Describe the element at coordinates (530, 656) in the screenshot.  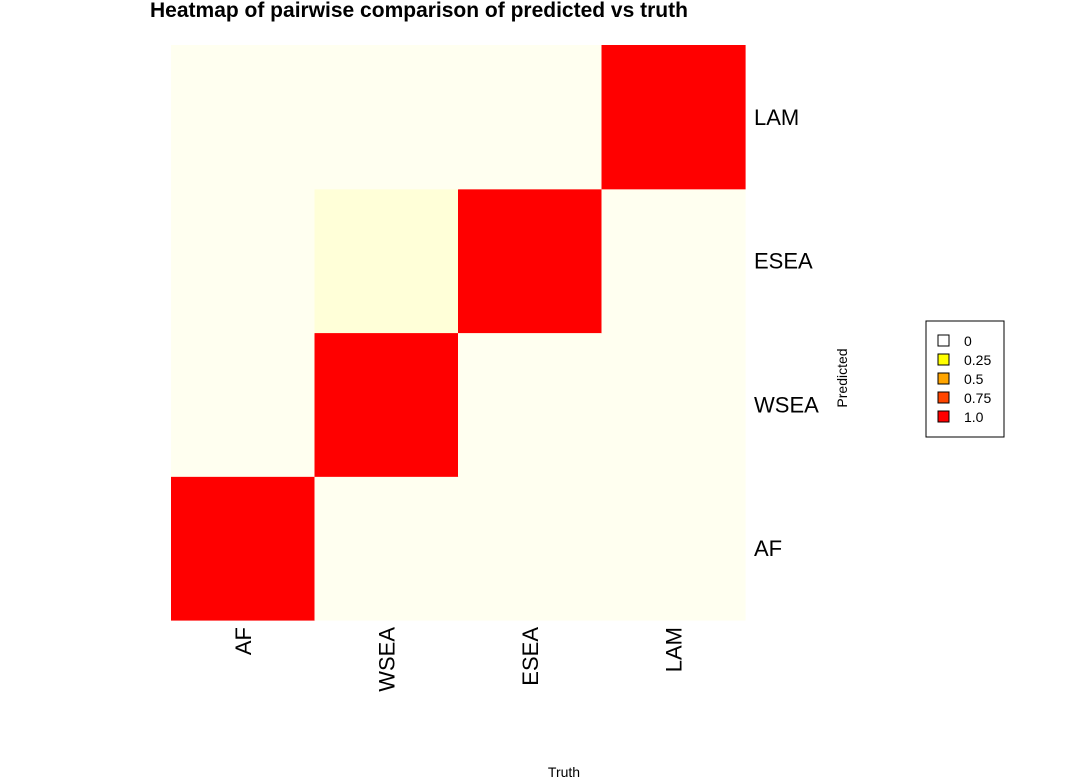
I see `column-label-esea: ESEA` at that location.